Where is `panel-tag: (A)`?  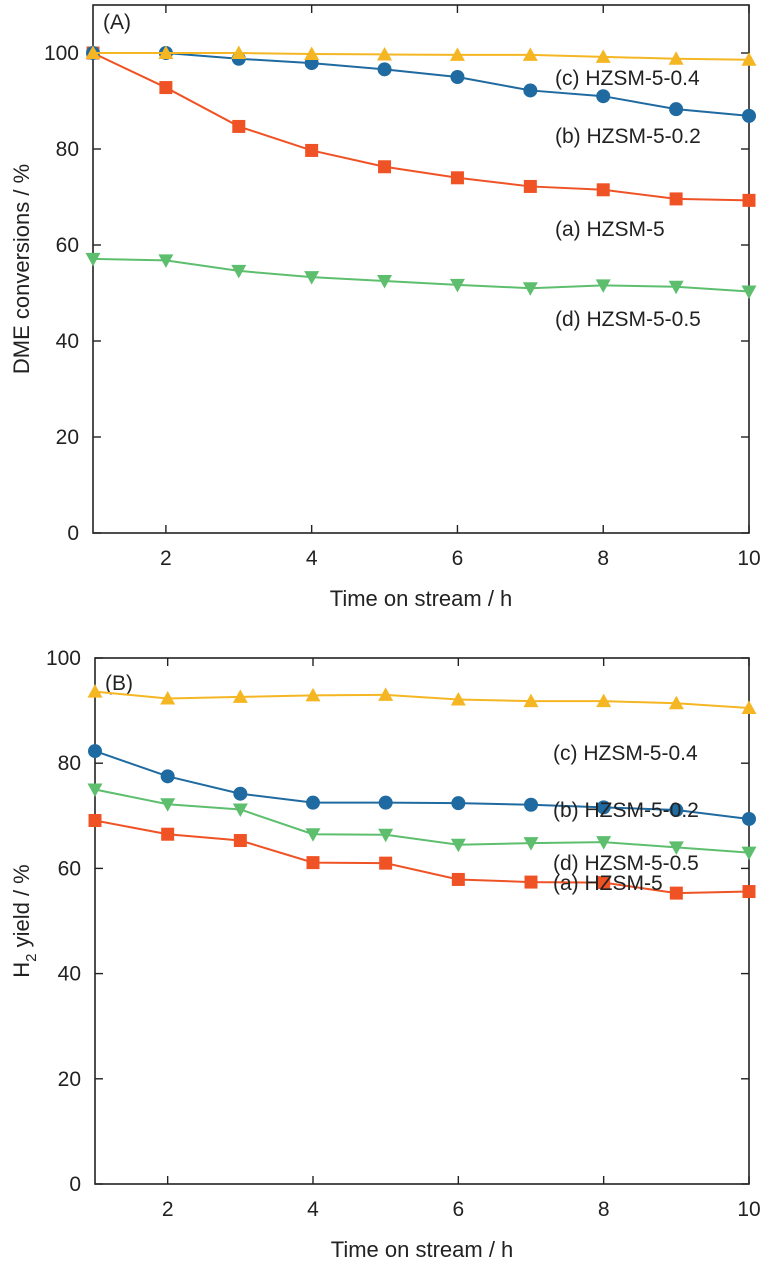 panel-tag: (A) is located at coordinates (117, 22).